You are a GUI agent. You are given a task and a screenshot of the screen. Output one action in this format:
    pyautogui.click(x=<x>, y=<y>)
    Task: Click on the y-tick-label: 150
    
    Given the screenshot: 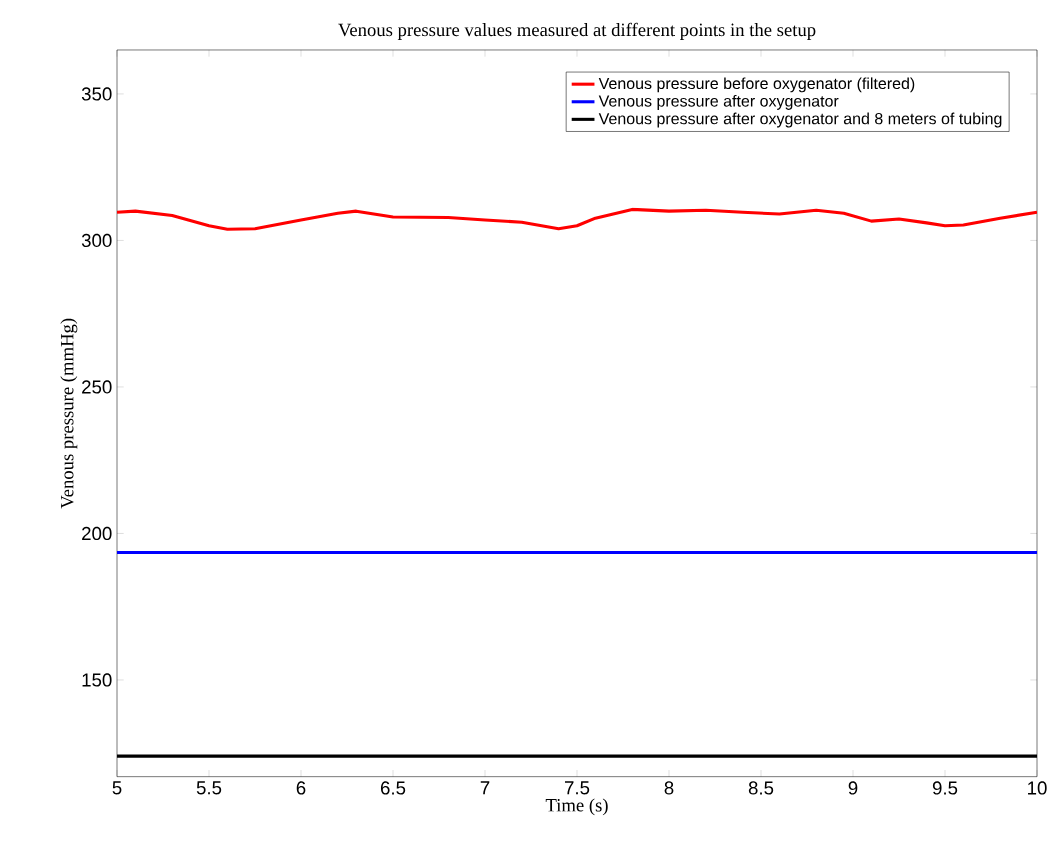 What is the action you would take?
    pyautogui.click(x=97, y=680)
    